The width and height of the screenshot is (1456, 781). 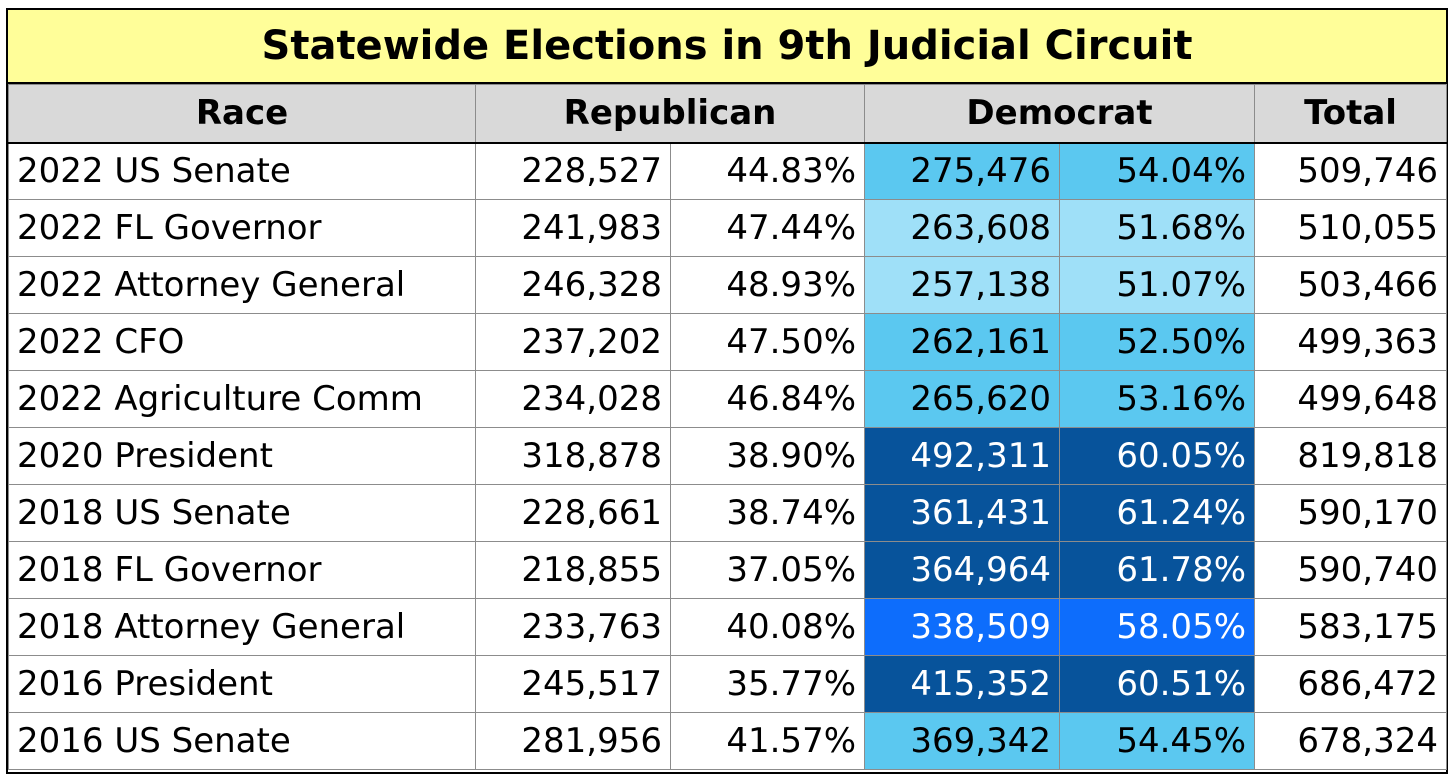 What do you see at coordinates (1157, 456) in the screenshot?
I see `cell-dem-pct: 60.05%` at bounding box center [1157, 456].